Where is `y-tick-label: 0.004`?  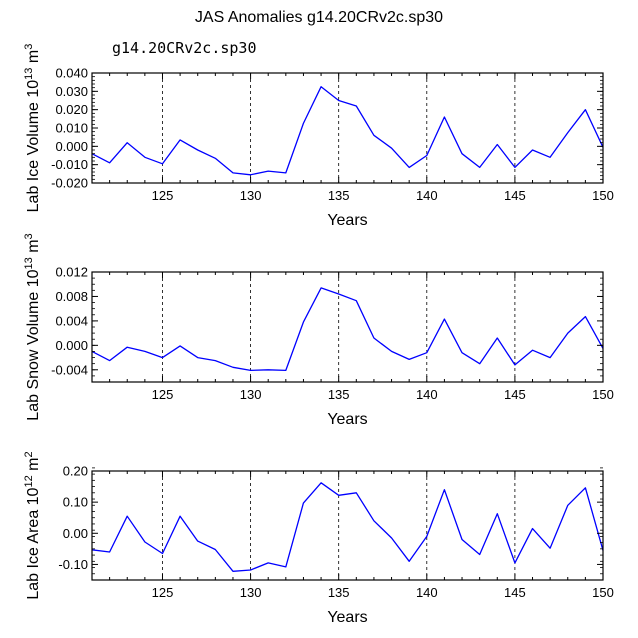 y-tick-label: 0.004 is located at coordinates (71, 320).